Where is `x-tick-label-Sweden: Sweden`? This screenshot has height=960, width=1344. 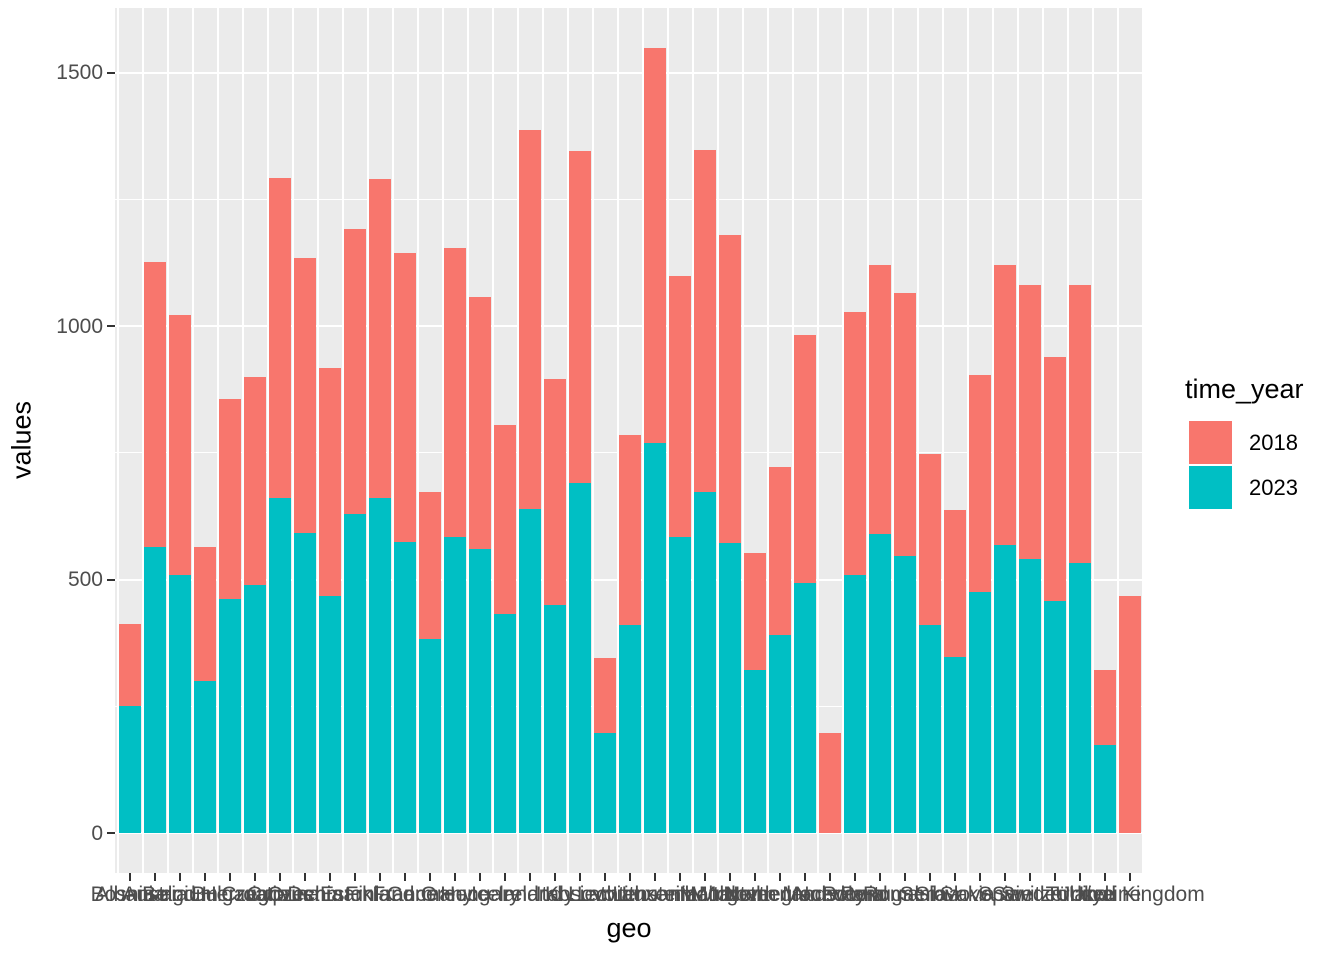
x-tick-label-Sweden: Sweden is located at coordinates (1030, 894).